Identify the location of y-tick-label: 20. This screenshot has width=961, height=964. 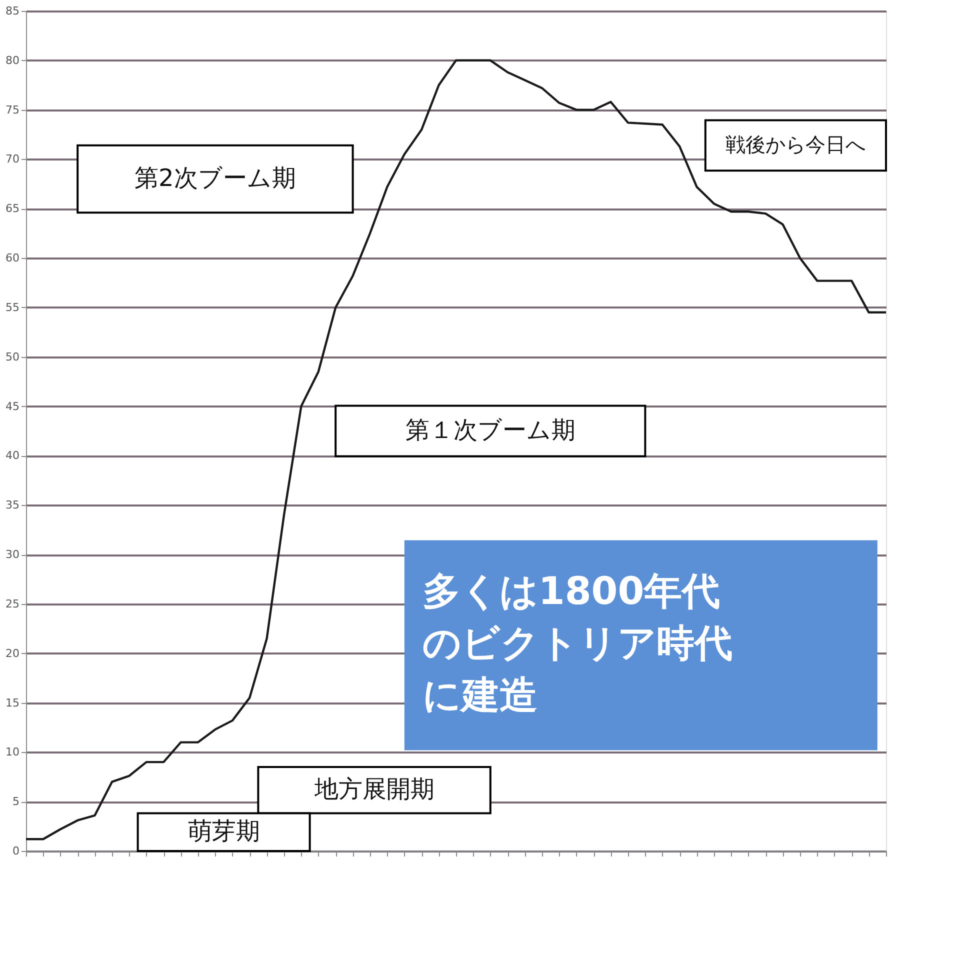
(13, 653).